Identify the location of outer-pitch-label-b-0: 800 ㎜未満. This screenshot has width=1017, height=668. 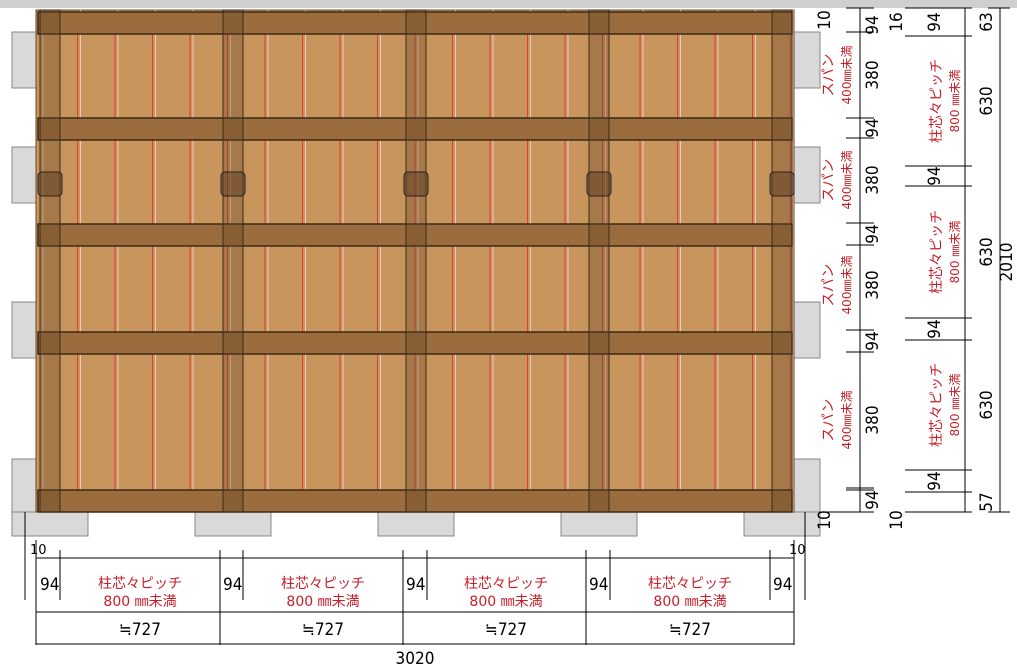
(955, 101).